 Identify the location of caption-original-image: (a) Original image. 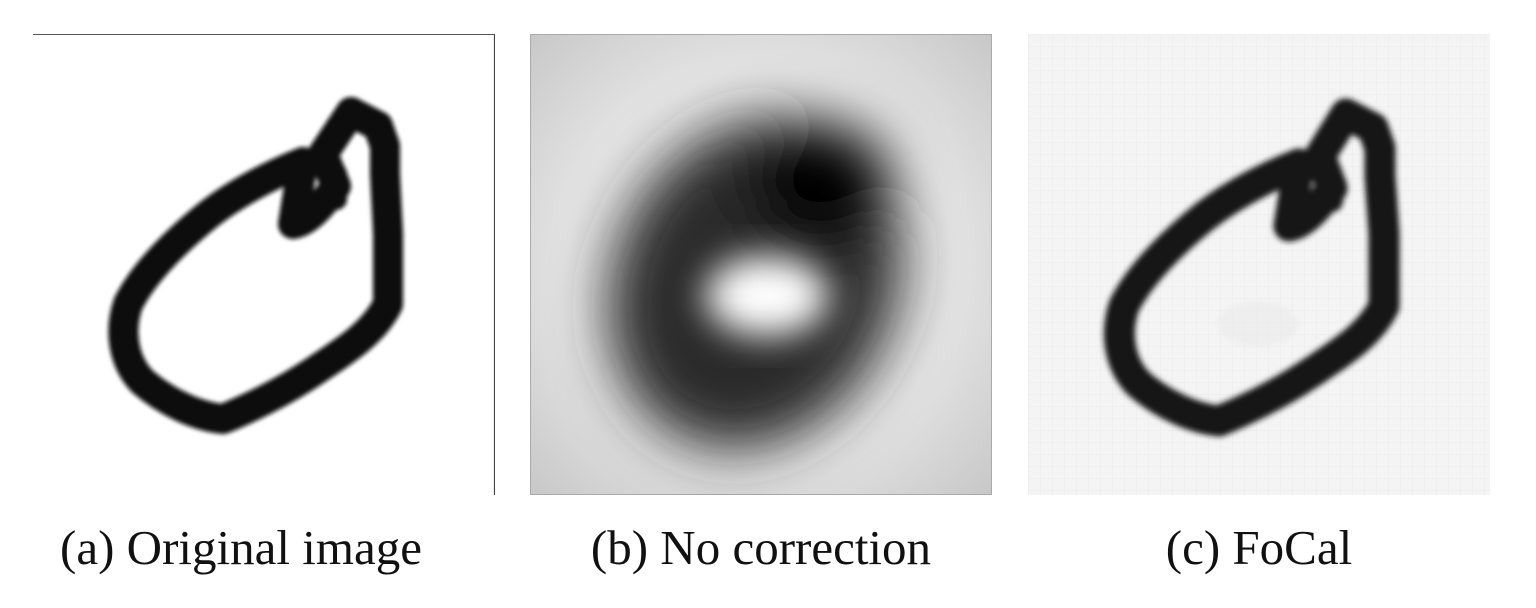
(241, 547).